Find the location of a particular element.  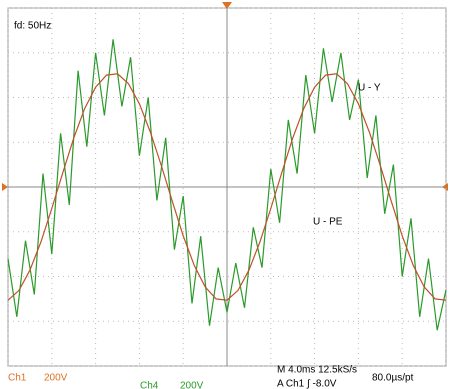

status-resolution: 80.0µs/pt is located at coordinates (393, 378).